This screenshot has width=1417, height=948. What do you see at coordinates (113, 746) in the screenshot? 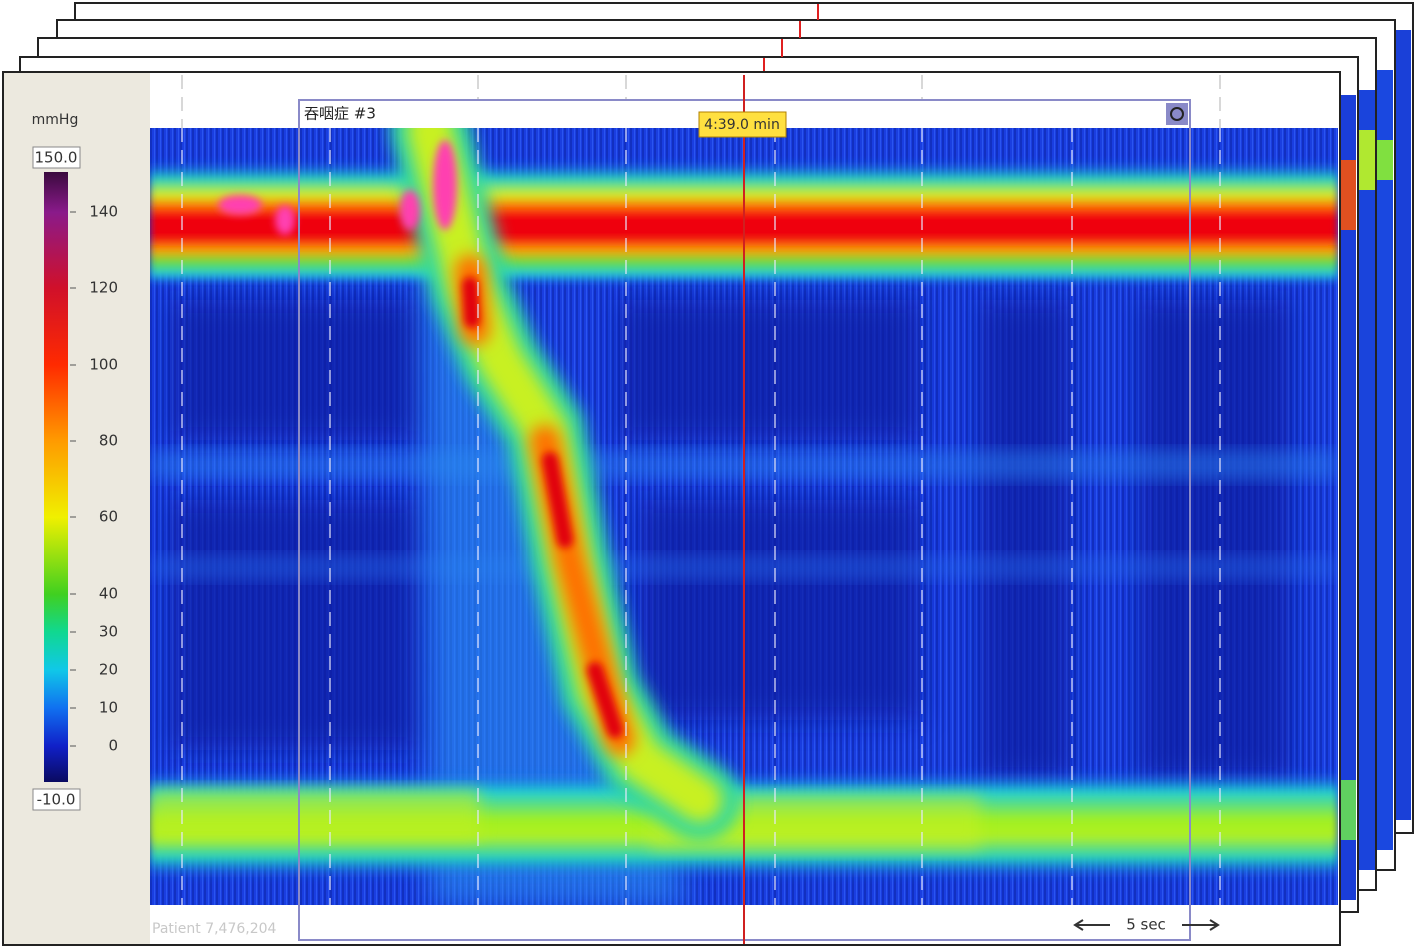
I see `tick-label: 0` at bounding box center [113, 746].